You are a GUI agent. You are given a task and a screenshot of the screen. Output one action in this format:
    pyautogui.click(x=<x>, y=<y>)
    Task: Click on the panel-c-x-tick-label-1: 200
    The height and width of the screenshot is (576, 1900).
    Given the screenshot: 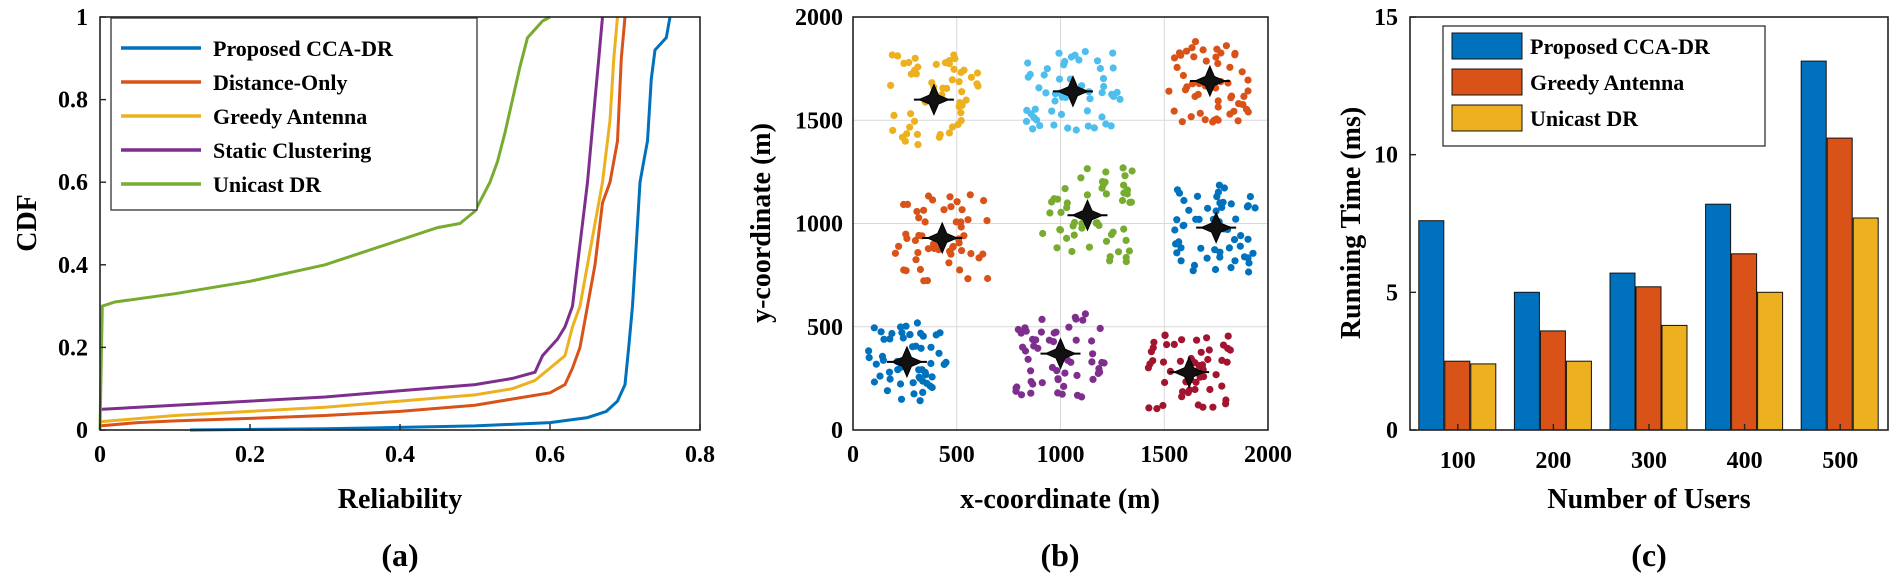 What is the action you would take?
    pyautogui.click(x=1553, y=461)
    